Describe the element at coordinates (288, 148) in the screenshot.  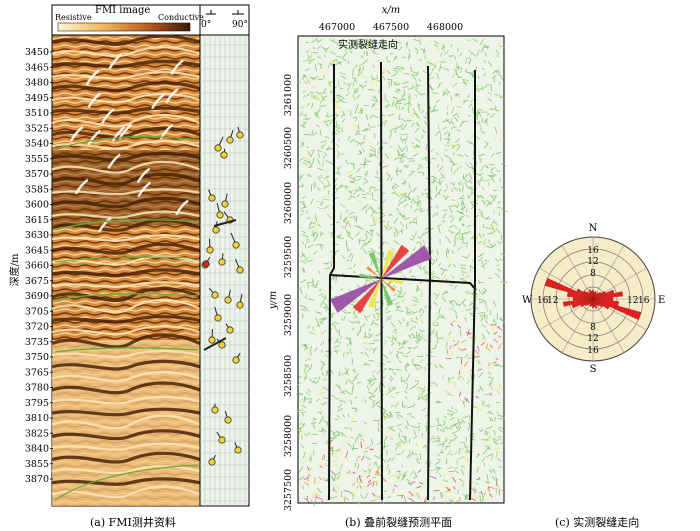
I see `y-tick-label: 3260500` at that location.